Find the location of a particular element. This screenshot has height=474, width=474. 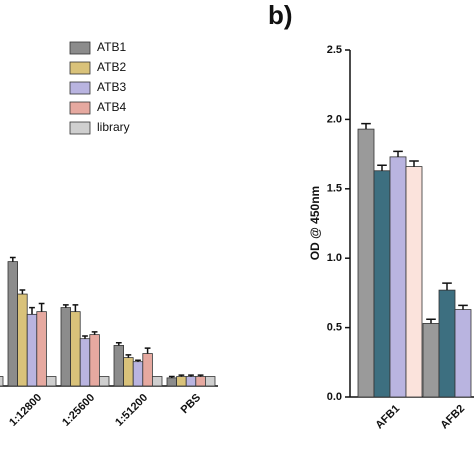

y-tick-label: 0.0 is located at coordinates (334, 397).